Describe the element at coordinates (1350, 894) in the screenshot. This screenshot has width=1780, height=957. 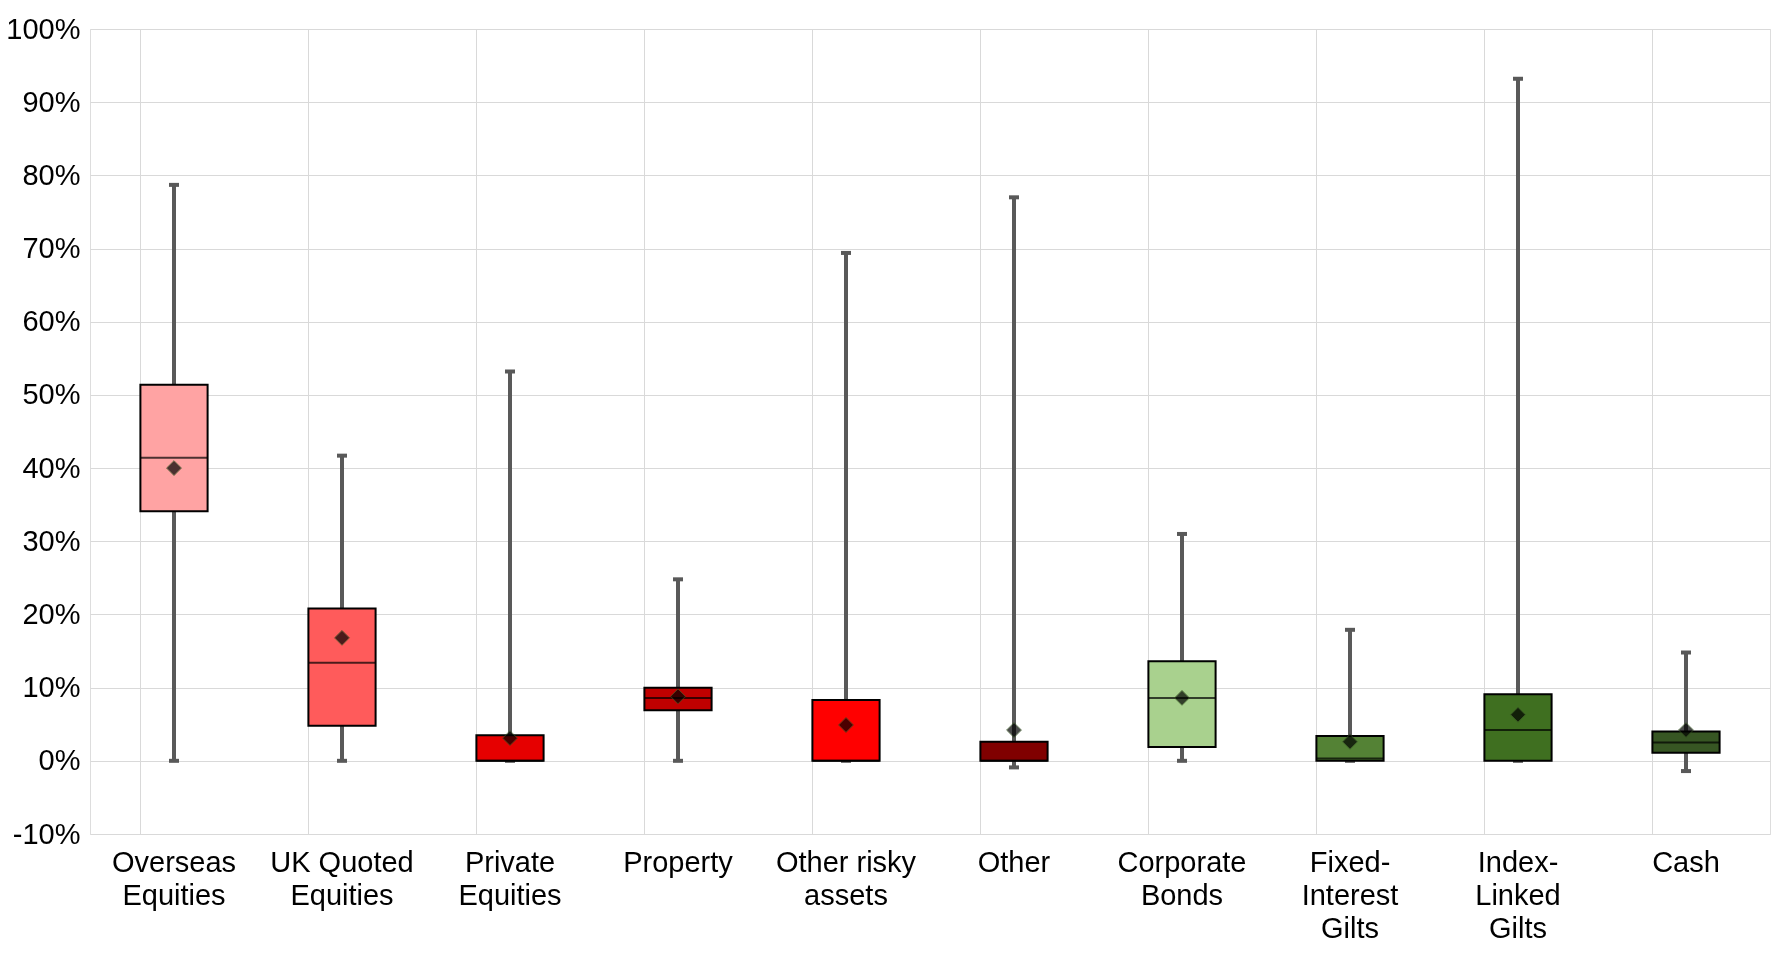
I see `x-tick-label: Fixed-Interest Gilts` at that location.